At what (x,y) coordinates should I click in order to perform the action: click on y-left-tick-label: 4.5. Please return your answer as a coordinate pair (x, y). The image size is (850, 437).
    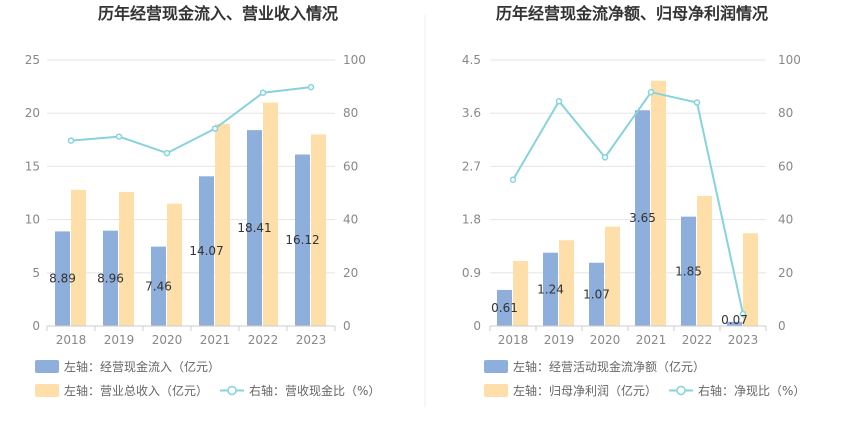
    Looking at the image, I should click on (471, 60).